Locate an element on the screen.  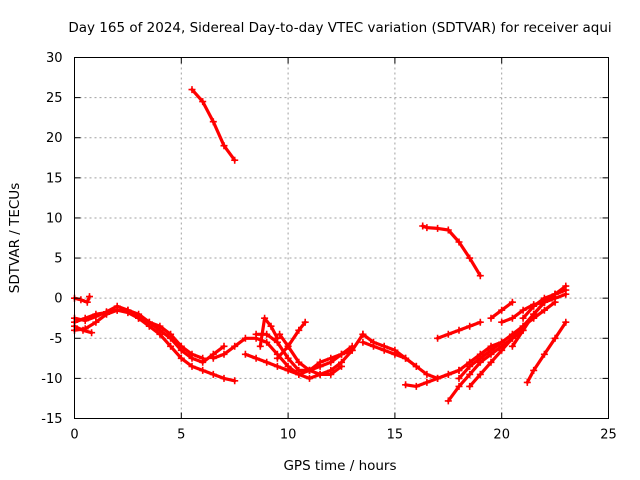
x-tick-label: 20 is located at coordinates (501, 435).